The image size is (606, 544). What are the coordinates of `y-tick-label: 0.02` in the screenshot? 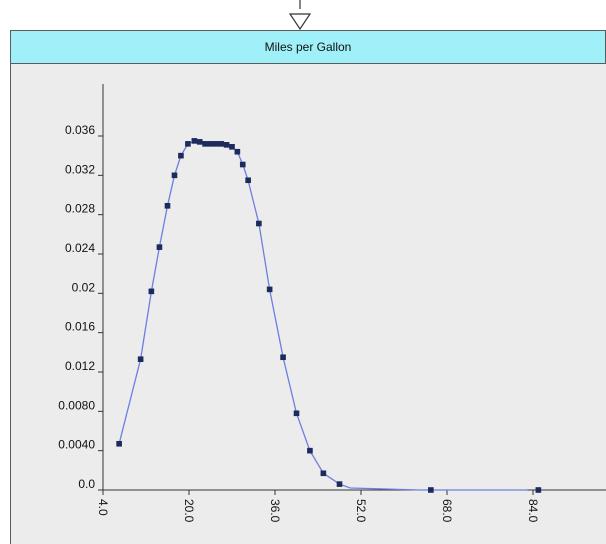 It's located at (84, 287).